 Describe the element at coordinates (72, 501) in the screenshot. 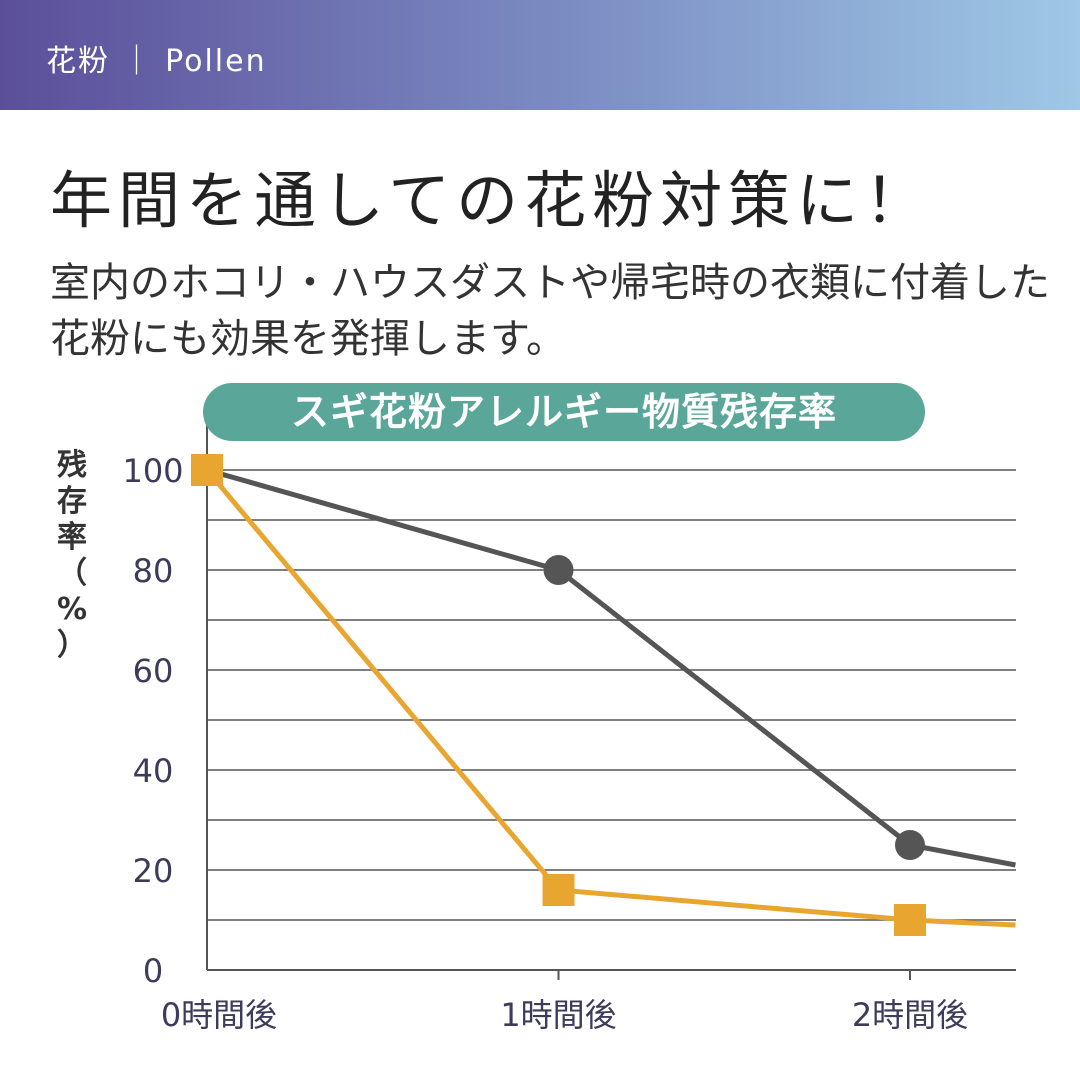

I see `y-axis-label-char: 存` at that location.